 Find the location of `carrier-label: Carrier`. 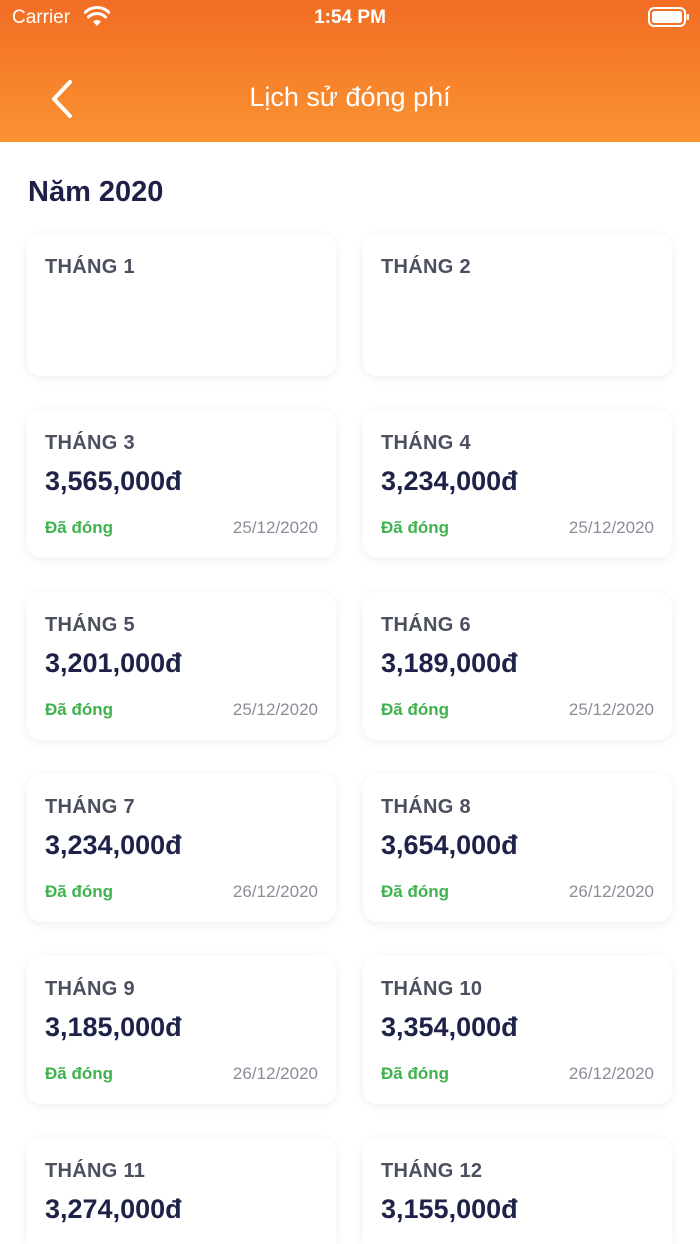

carrier-label: Carrier is located at coordinates (41, 17).